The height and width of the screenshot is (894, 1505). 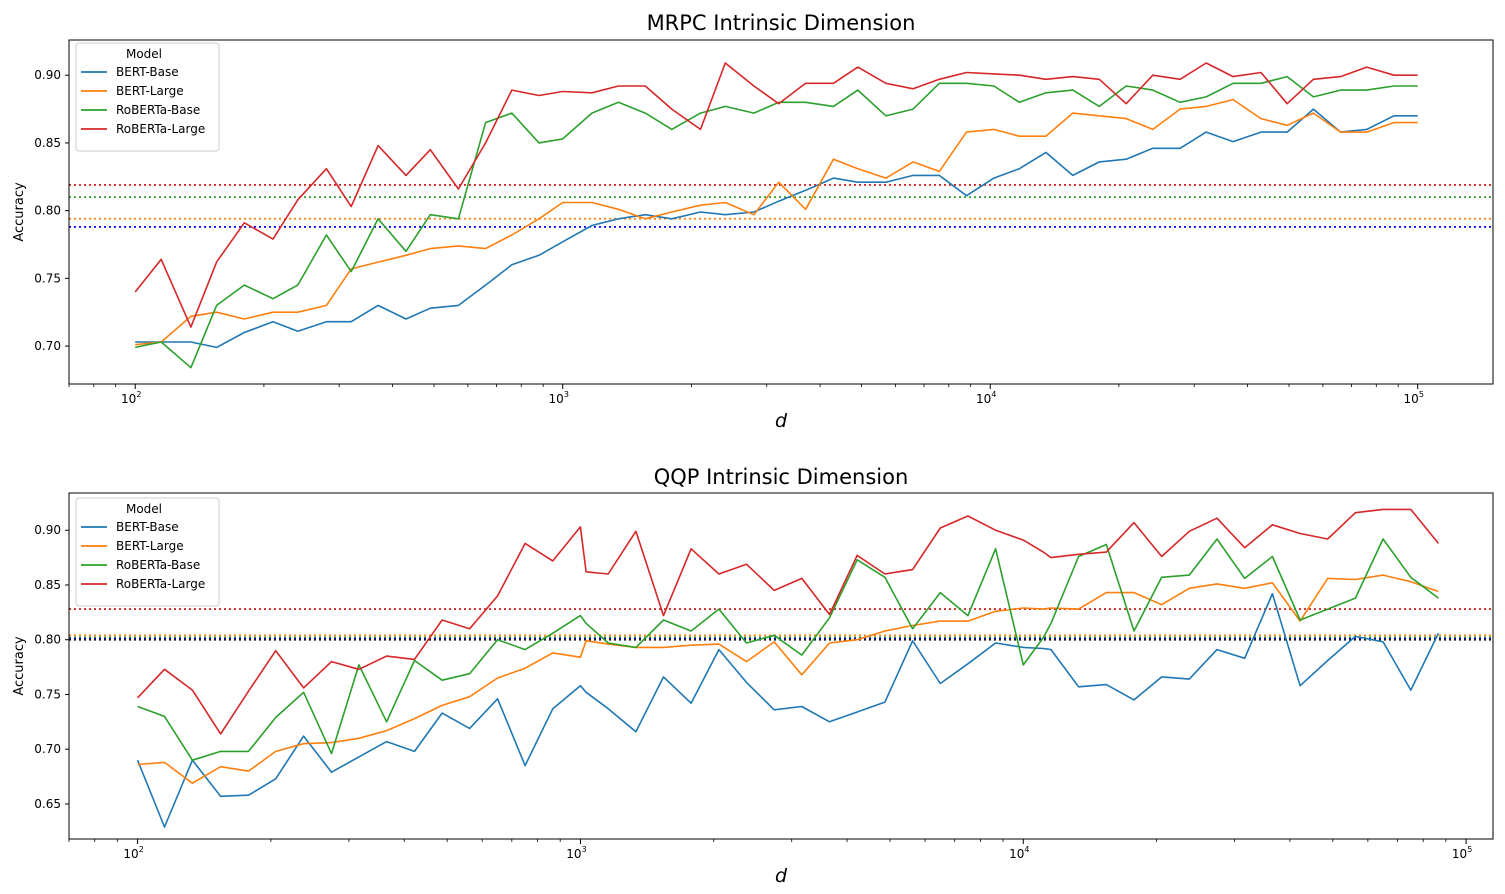 I want to click on chart-title: QQP Intrinsic Dimension, so click(x=781, y=477).